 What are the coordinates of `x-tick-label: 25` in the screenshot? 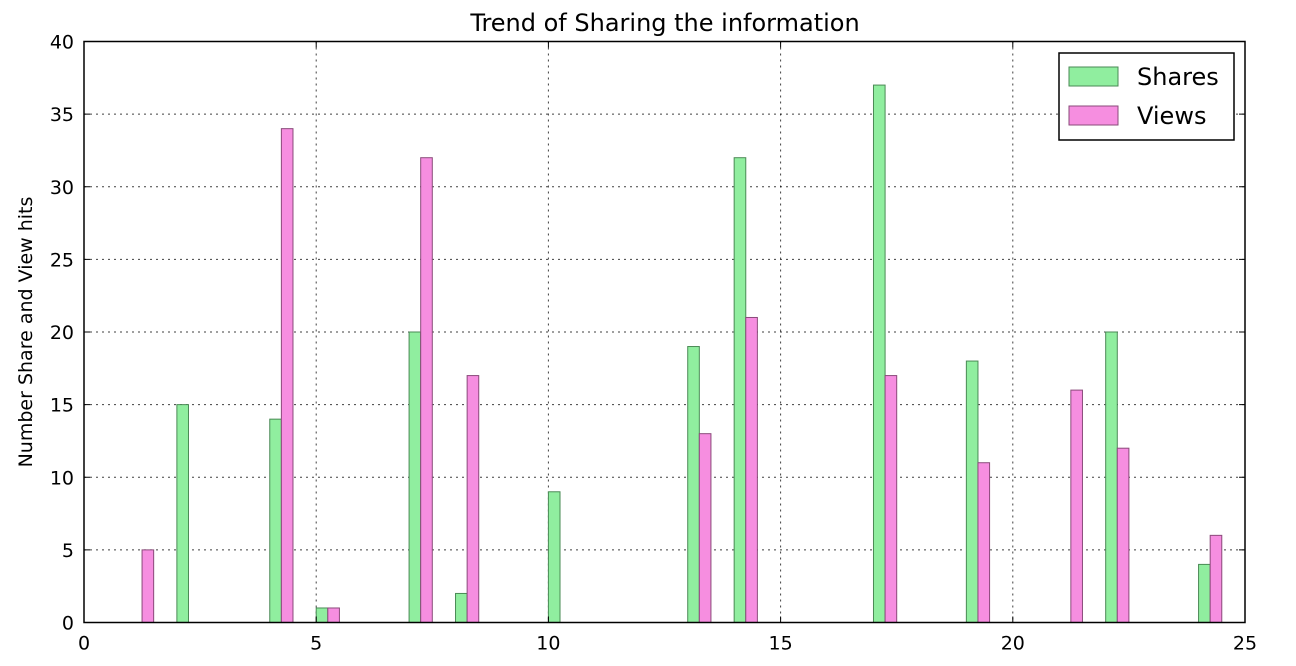 It's located at (1245, 644).